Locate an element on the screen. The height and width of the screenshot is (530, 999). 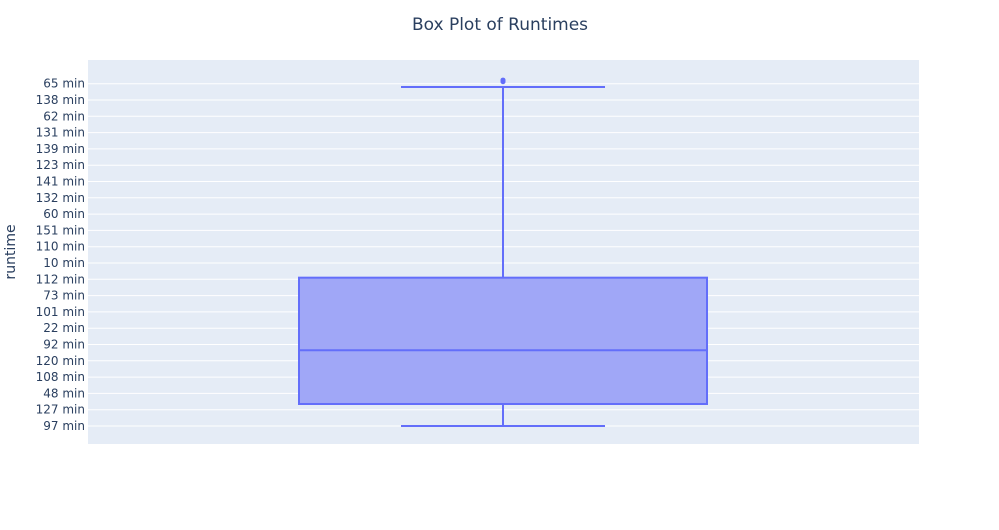
y-tick-label: 48 min is located at coordinates (64, 393).